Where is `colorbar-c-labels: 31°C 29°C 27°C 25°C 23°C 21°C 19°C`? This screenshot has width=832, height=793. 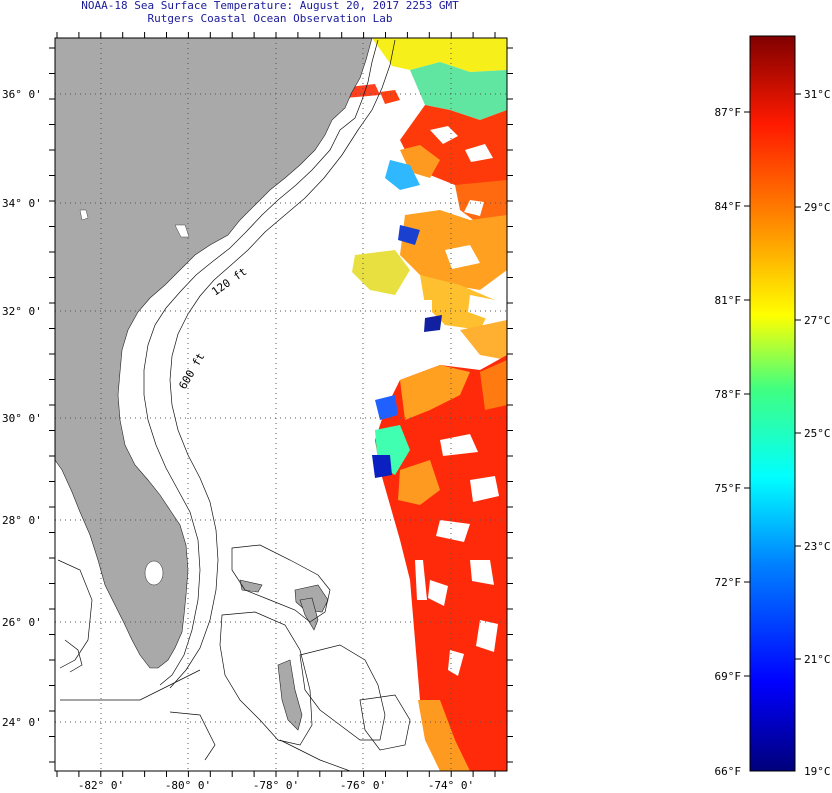 colorbar-c-labels: 31°C 29°C 27°C 25°C 23°C 21°C 19°C is located at coordinates (817, 433).